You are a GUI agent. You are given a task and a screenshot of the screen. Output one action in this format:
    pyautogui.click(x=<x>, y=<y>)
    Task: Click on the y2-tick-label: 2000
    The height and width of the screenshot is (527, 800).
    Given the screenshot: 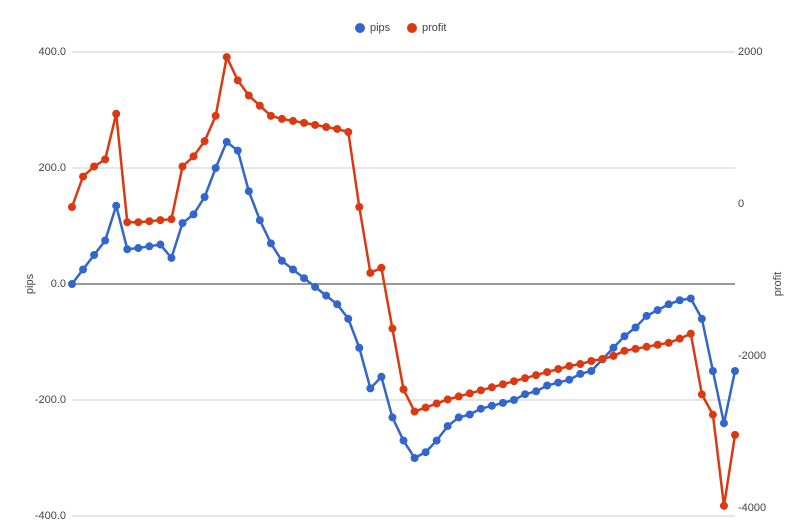 What is the action you would take?
    pyautogui.click(x=750, y=52)
    